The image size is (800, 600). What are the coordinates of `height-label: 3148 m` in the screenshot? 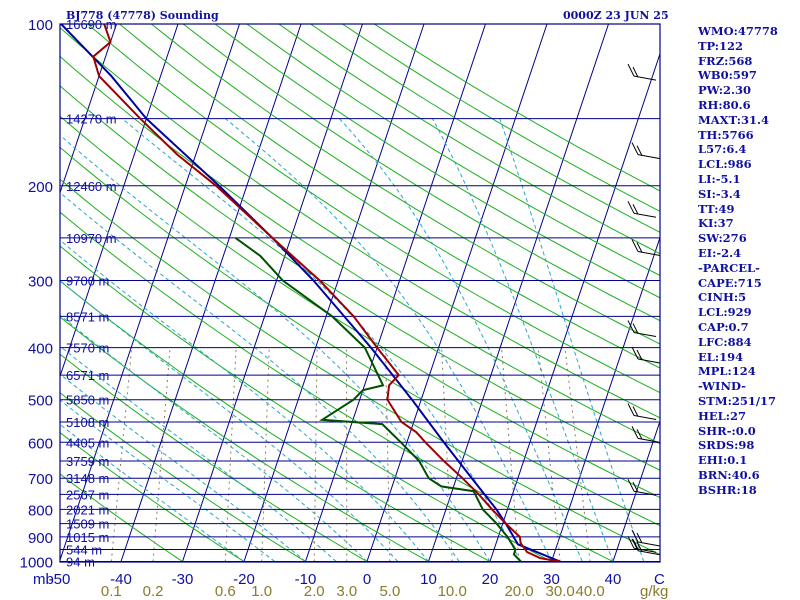 It's located at (87, 478).